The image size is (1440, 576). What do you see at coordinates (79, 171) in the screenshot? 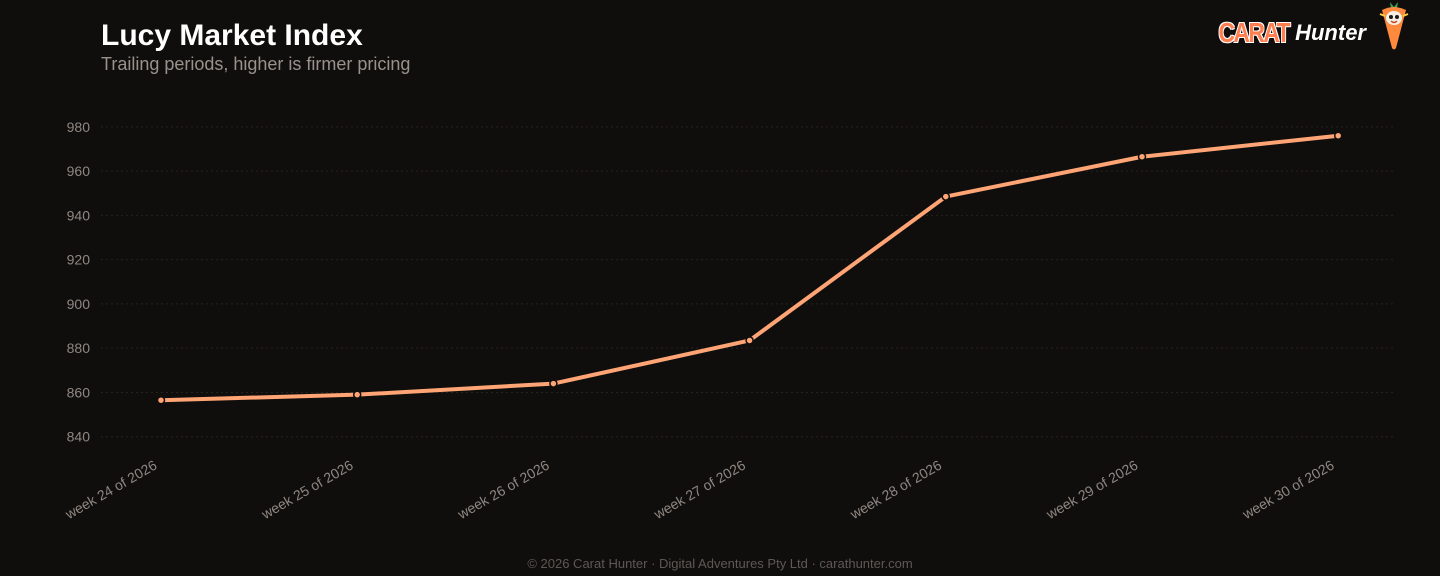
I see `y-tick-label: 960` at bounding box center [79, 171].